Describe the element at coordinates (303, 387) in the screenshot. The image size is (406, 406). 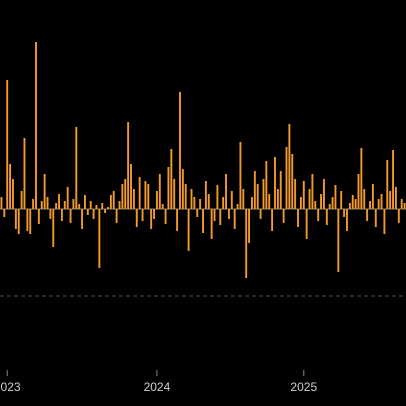
I see `x-tick-label: 2025` at that location.